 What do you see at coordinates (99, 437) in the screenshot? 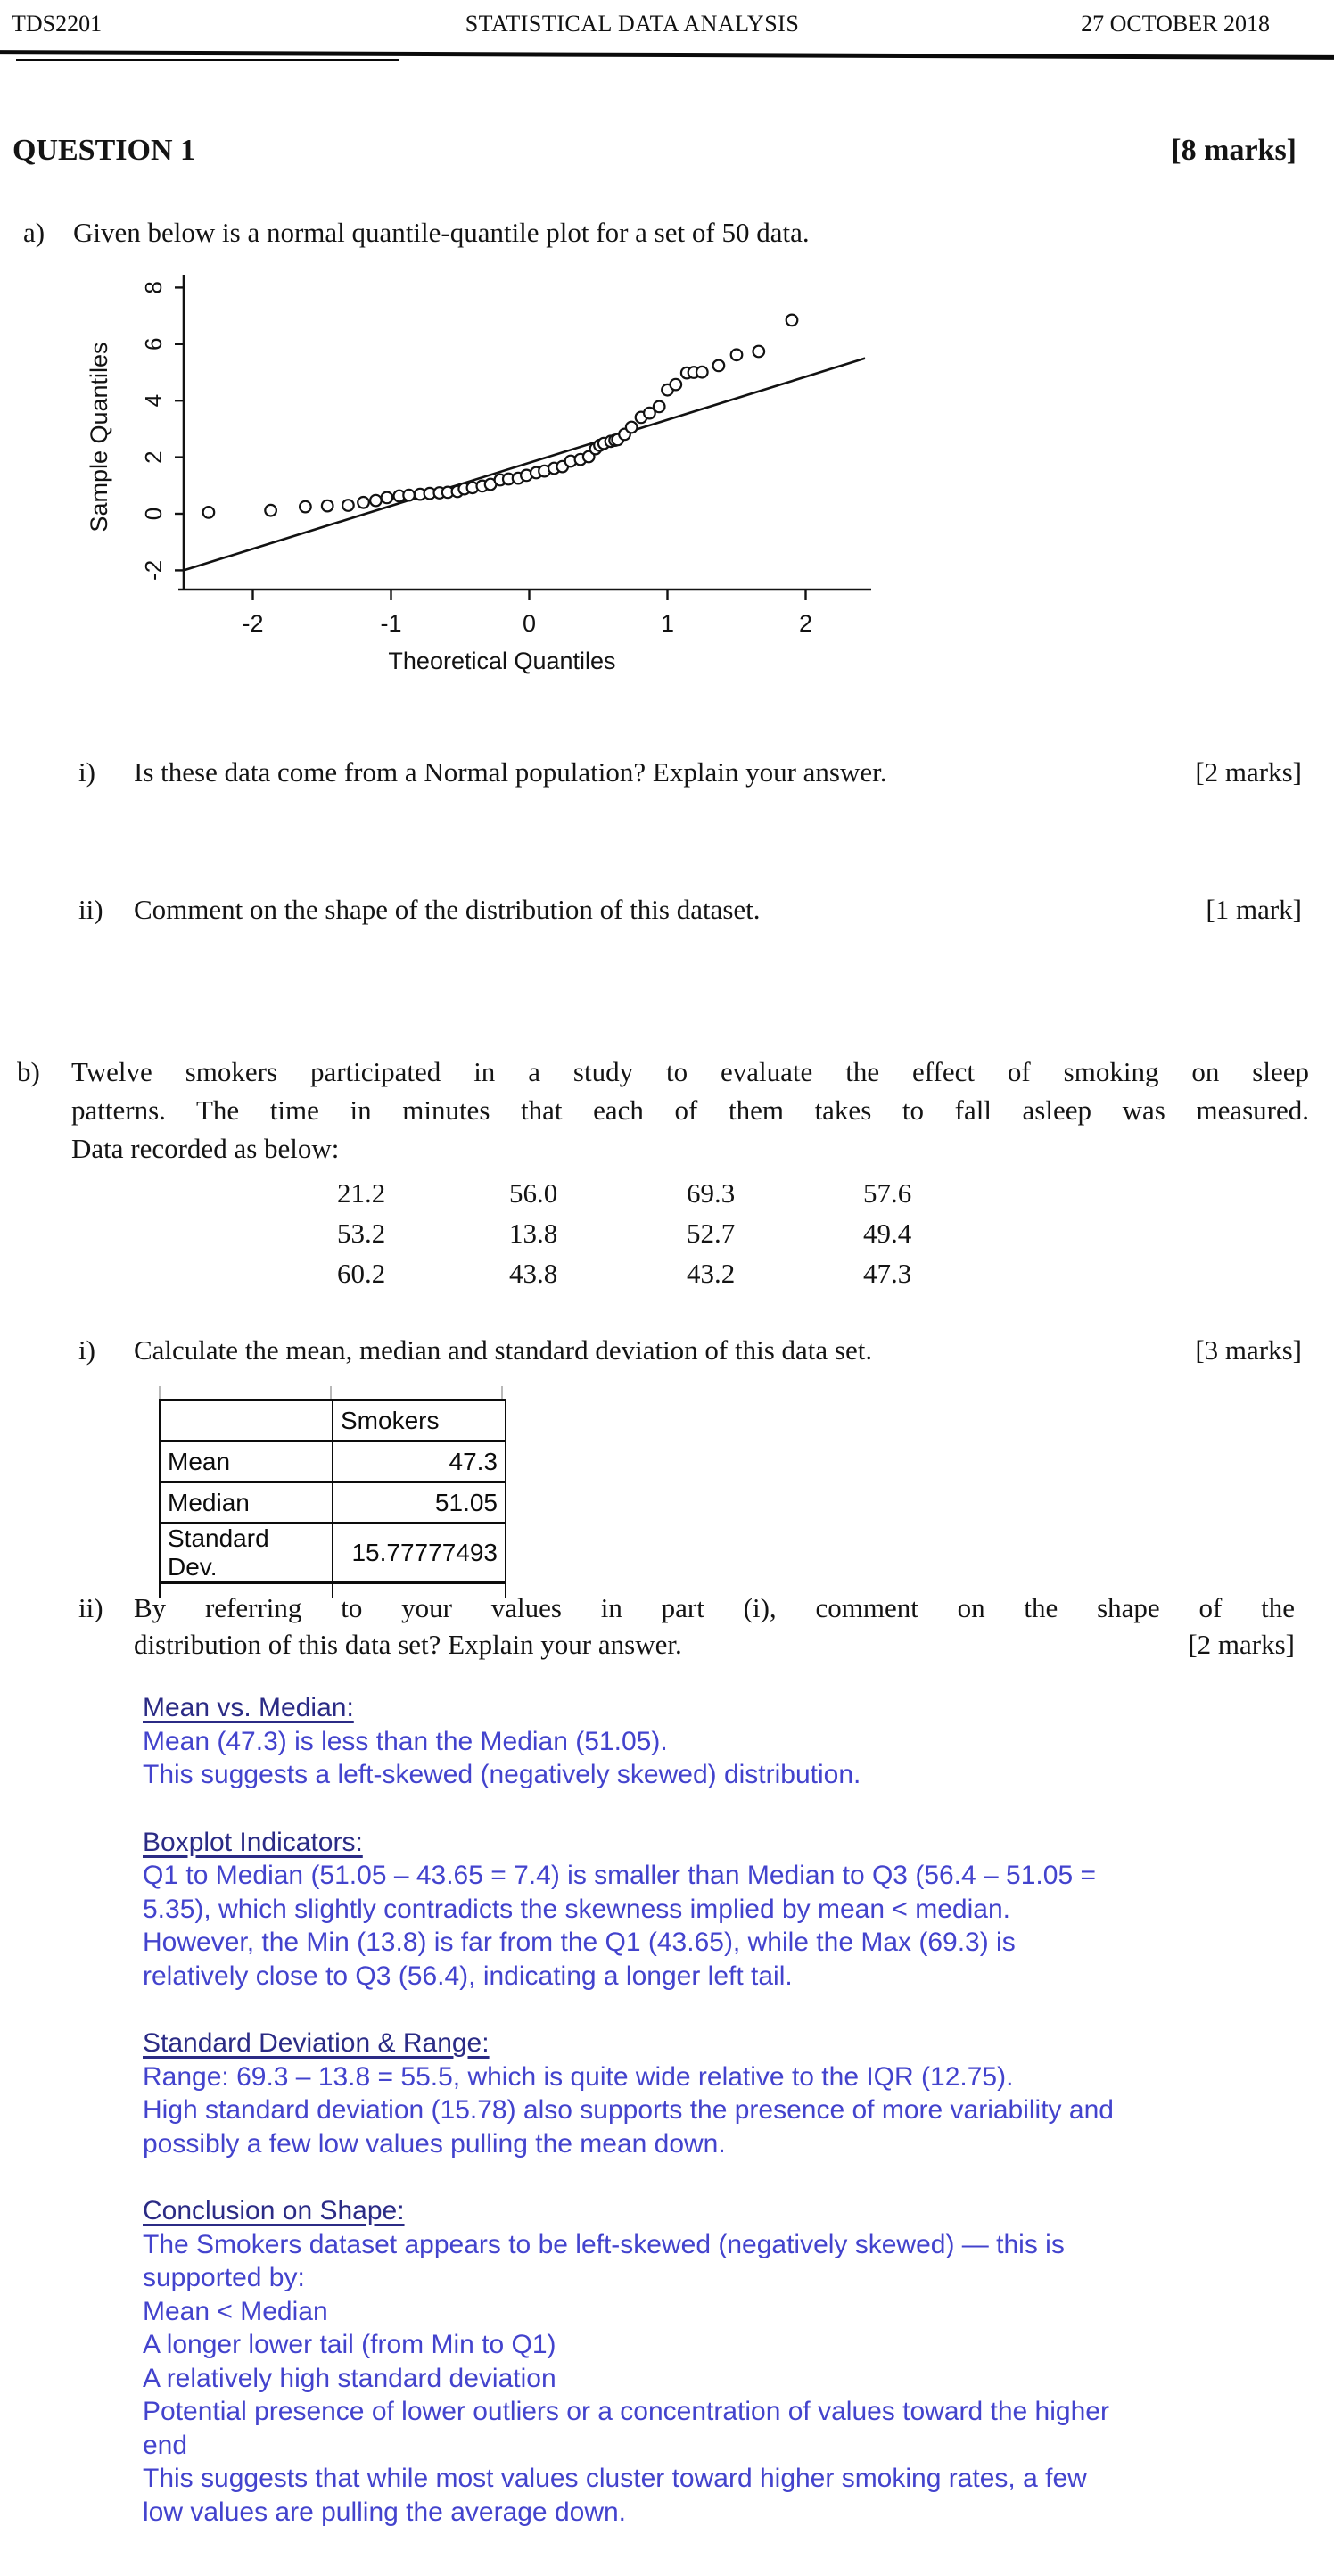
I see `y-axis-title: Sample Quantiles` at bounding box center [99, 437].